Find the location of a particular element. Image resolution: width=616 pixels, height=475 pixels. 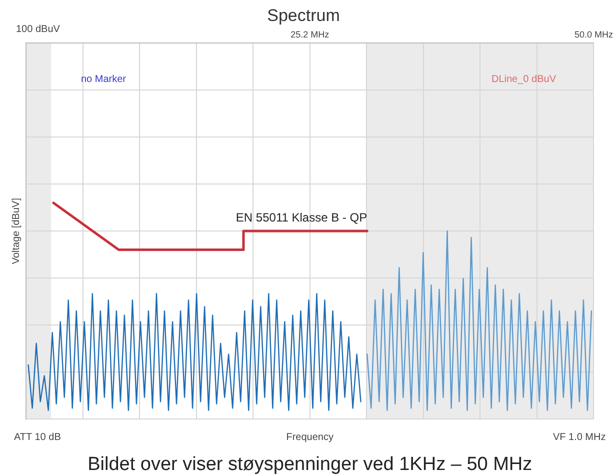

text: 100 dBuV is located at coordinates (38, 29).